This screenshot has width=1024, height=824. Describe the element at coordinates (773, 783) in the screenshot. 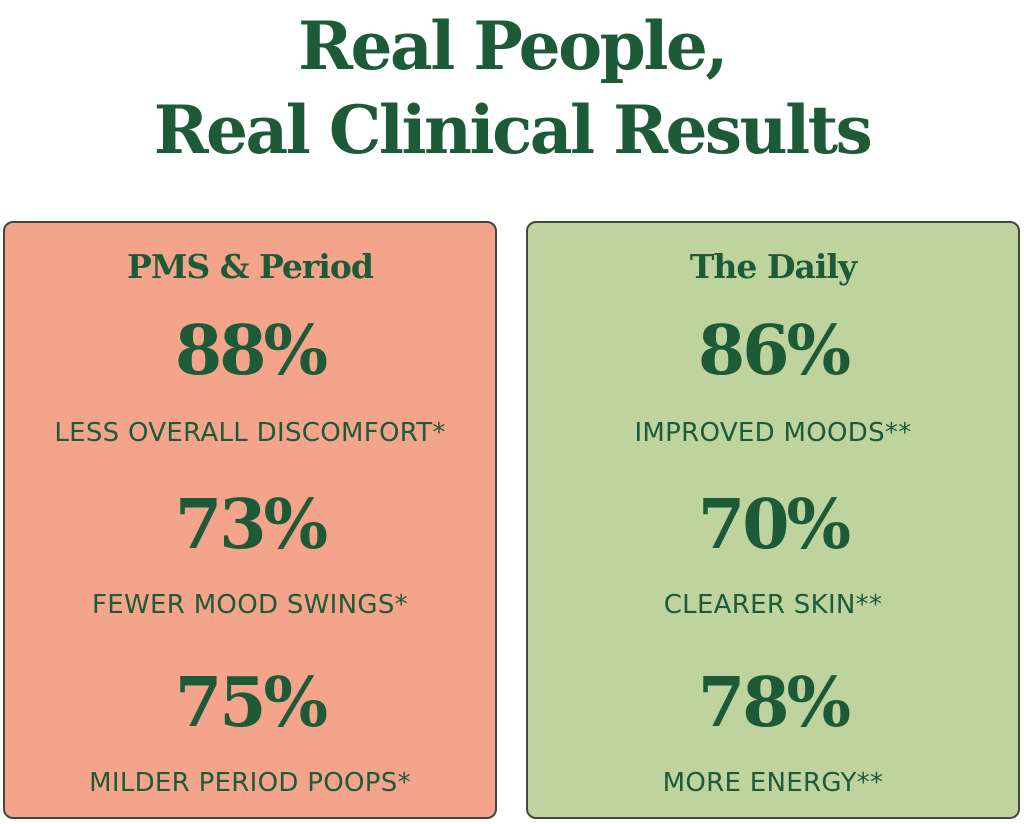

I see `stat-label: MORE ENERGY**` at that location.